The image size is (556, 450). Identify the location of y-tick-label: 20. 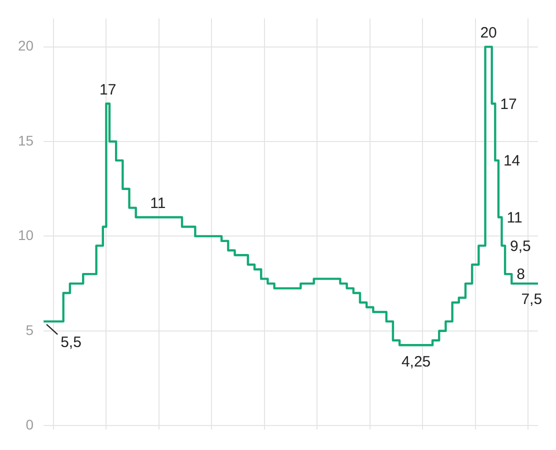
(26, 46).